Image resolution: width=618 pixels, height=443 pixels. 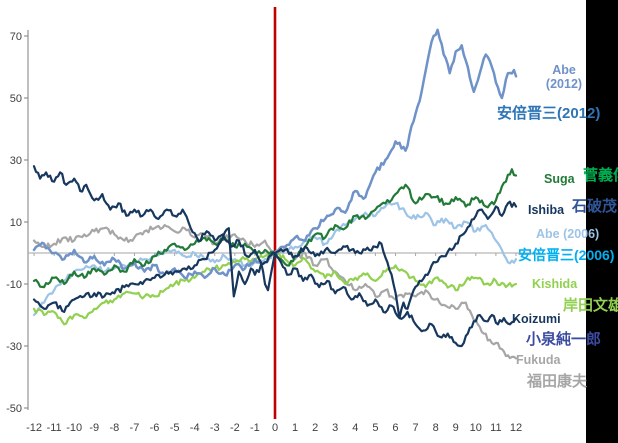 What do you see at coordinates (355, 428) in the screenshot?
I see `x-tick-label-4: 4` at bounding box center [355, 428].